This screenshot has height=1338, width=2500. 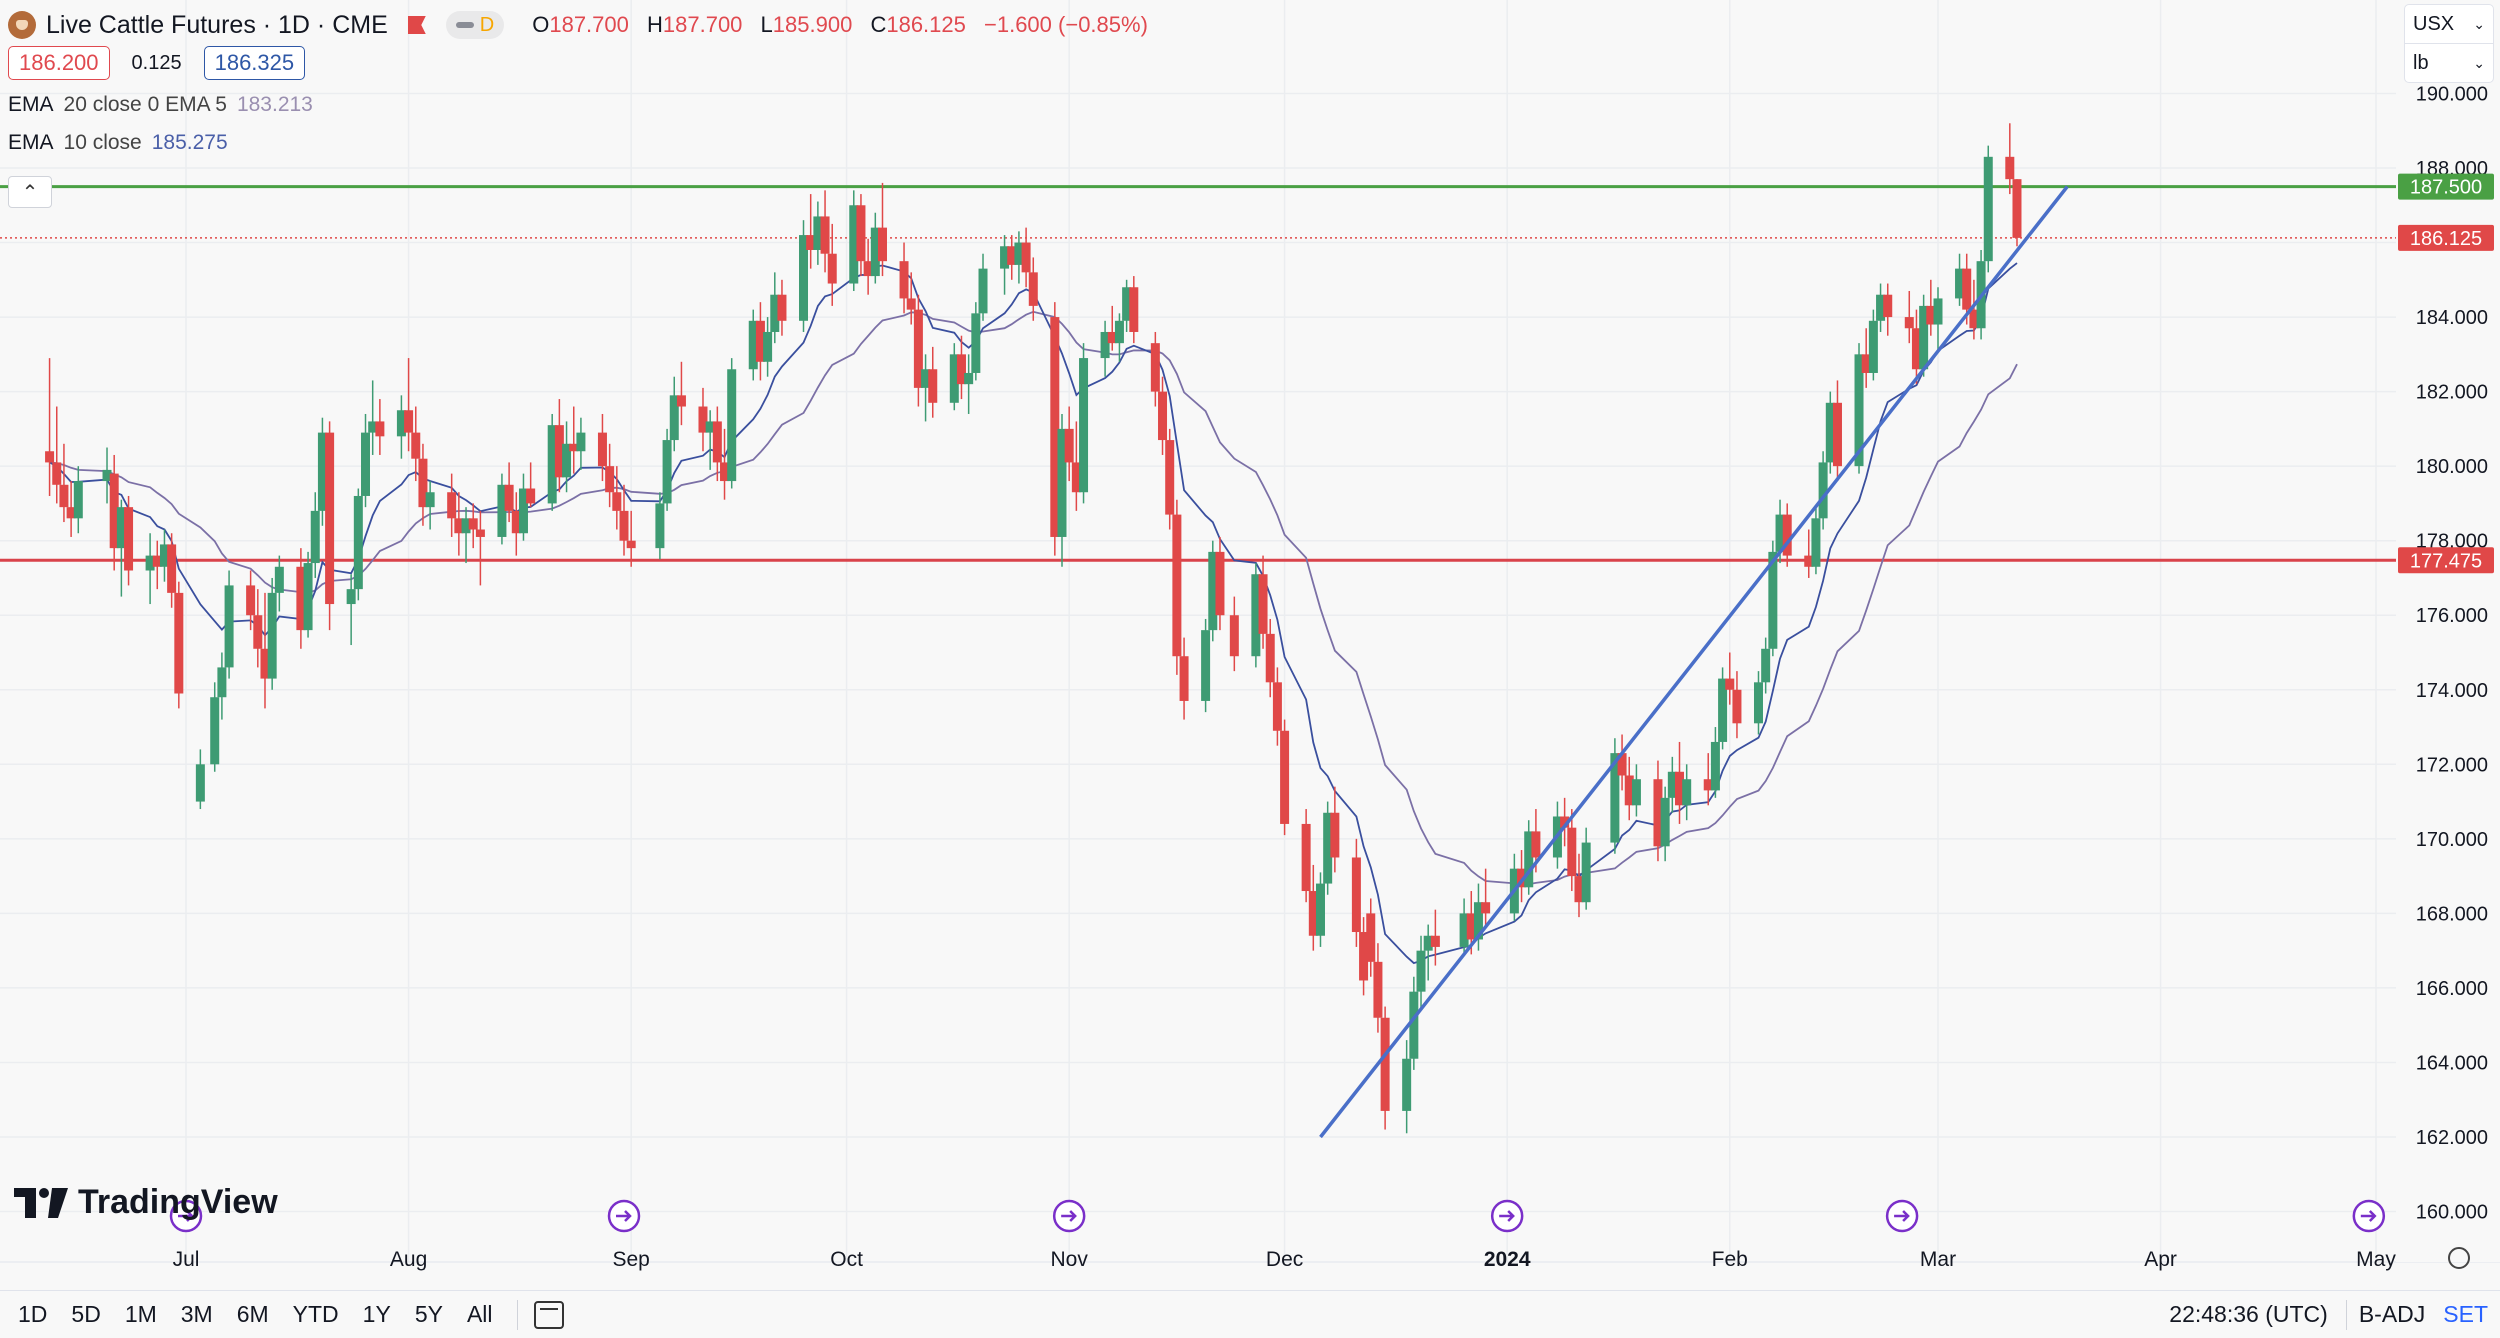 What do you see at coordinates (479, 1314) in the screenshot?
I see `range-button-all: All` at bounding box center [479, 1314].